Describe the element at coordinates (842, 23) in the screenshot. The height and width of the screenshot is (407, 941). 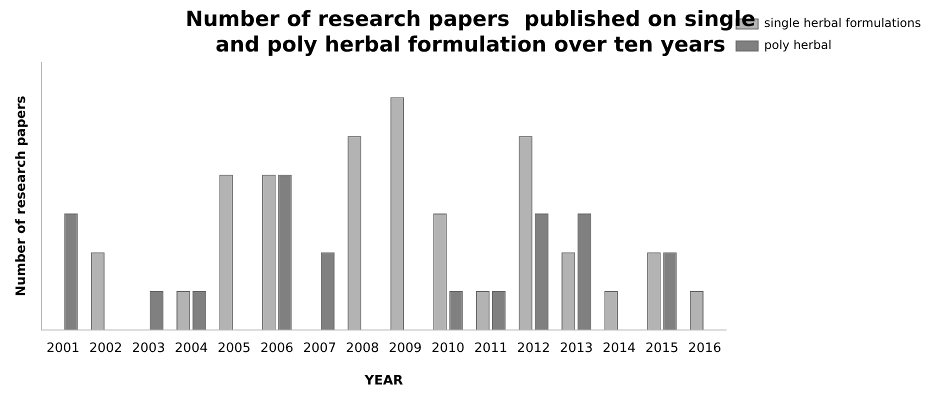
I see `legend-label: single herbal formulations` at that location.